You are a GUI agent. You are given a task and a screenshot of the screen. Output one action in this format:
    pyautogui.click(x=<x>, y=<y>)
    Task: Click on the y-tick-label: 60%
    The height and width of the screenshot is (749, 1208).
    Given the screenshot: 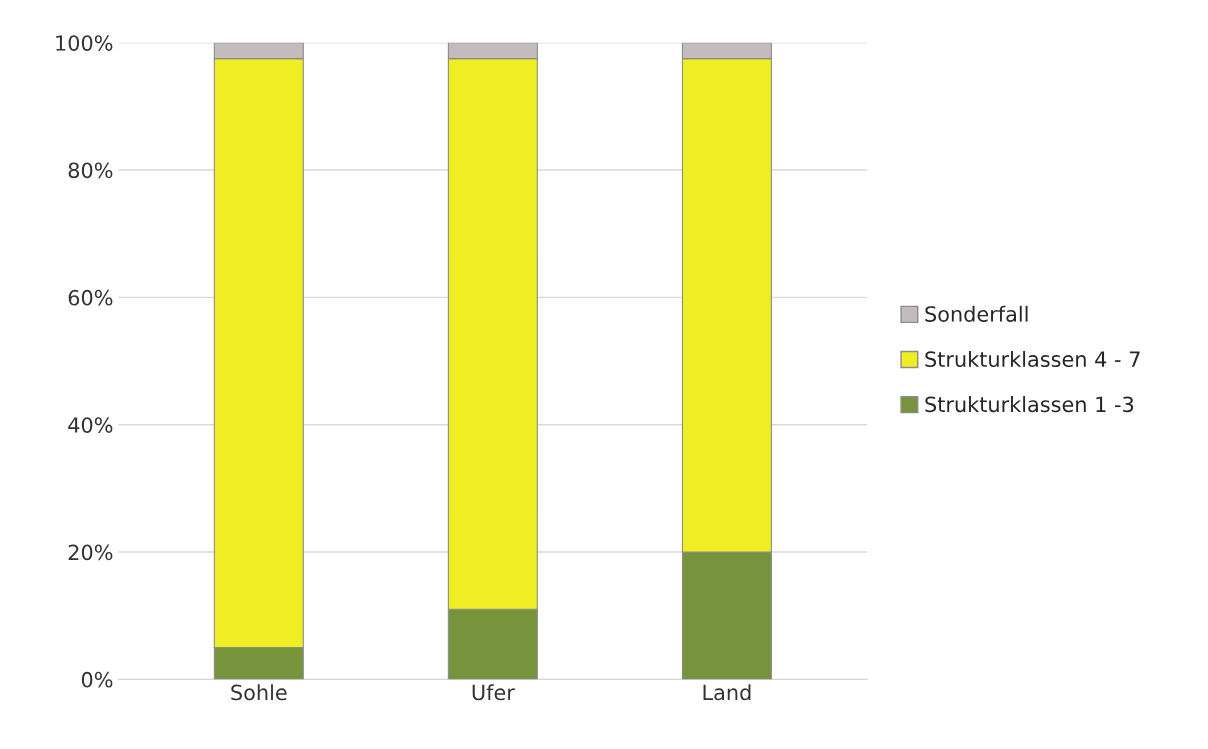 What is the action you would take?
    pyautogui.click(x=90, y=297)
    